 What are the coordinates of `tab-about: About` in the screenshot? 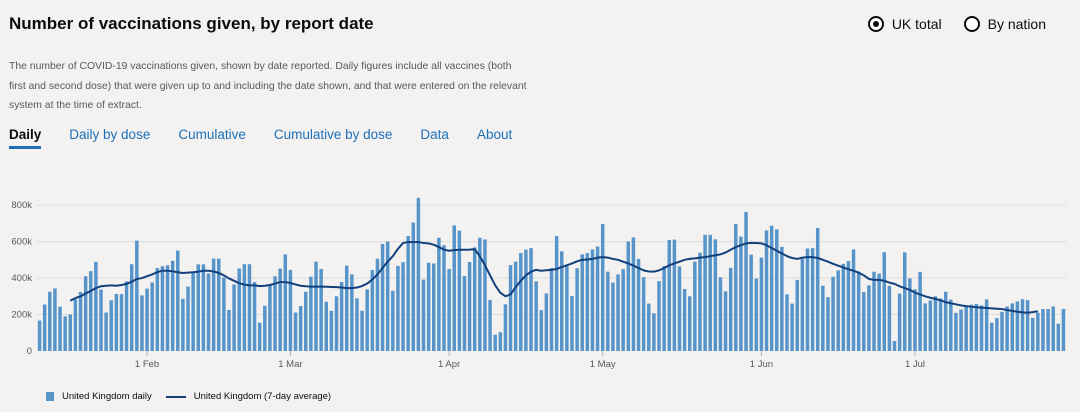 It's located at (494, 134).